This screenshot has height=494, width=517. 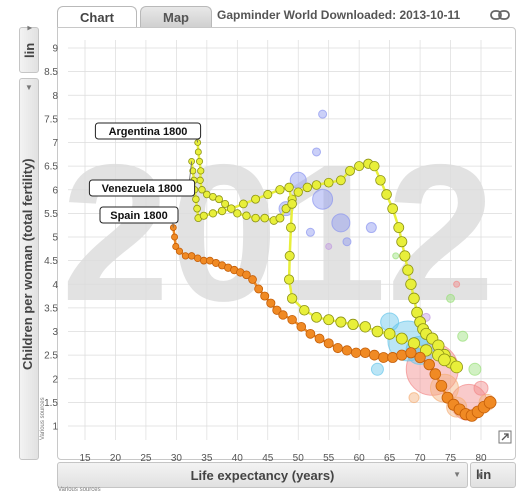 What do you see at coordinates (97, 17) in the screenshot?
I see `tab-chart: Chart` at bounding box center [97, 17].